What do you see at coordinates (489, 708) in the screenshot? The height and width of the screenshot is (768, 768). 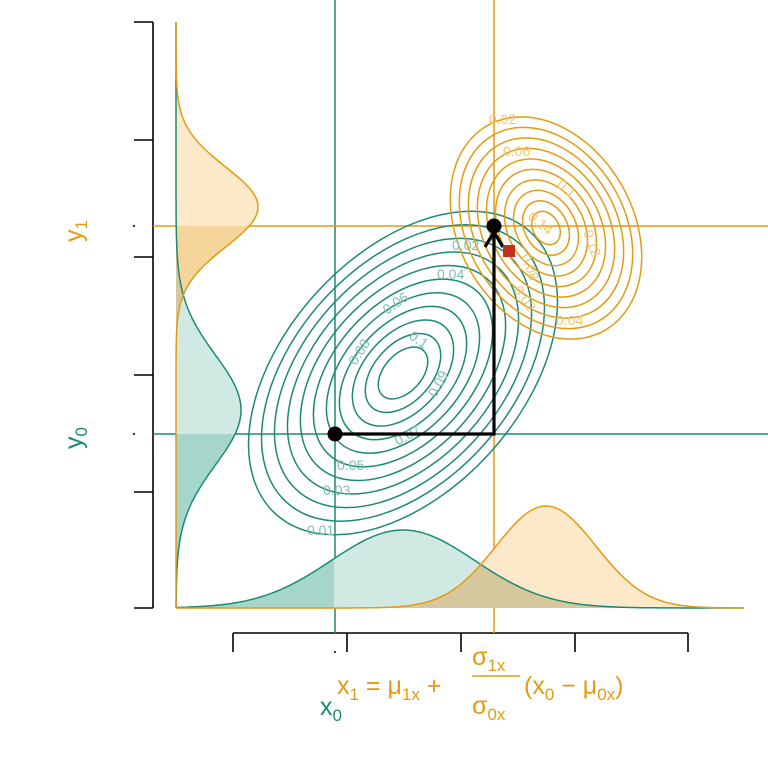 I see `svg-text: σ0x` at bounding box center [489, 708].